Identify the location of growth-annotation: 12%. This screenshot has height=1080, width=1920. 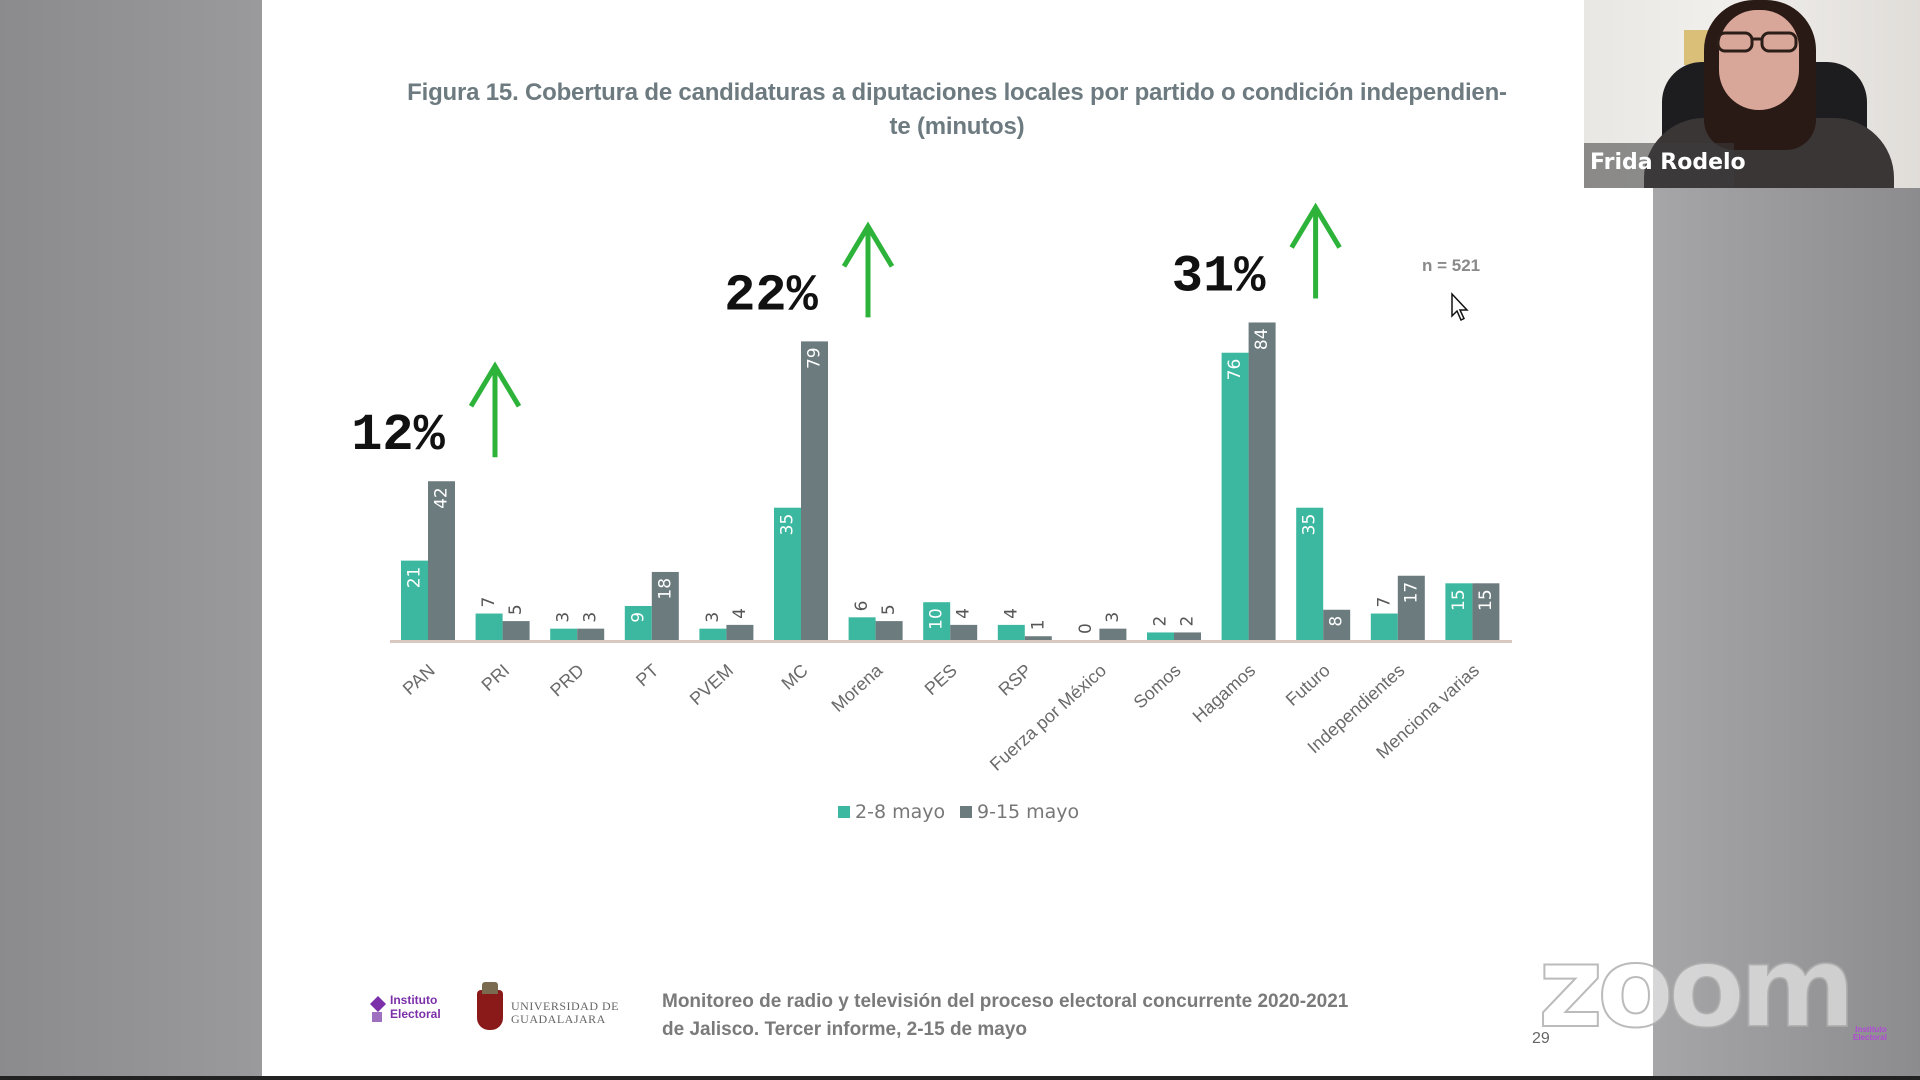
(436, 413).